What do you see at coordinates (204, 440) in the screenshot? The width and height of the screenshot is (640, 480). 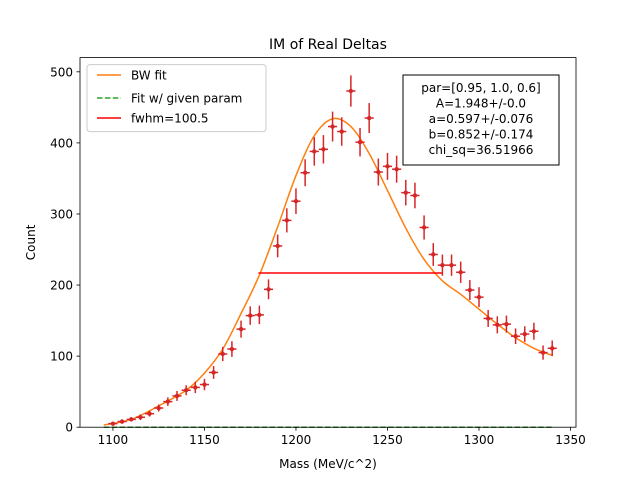 I see `x-tick-label: 1150` at bounding box center [204, 440].